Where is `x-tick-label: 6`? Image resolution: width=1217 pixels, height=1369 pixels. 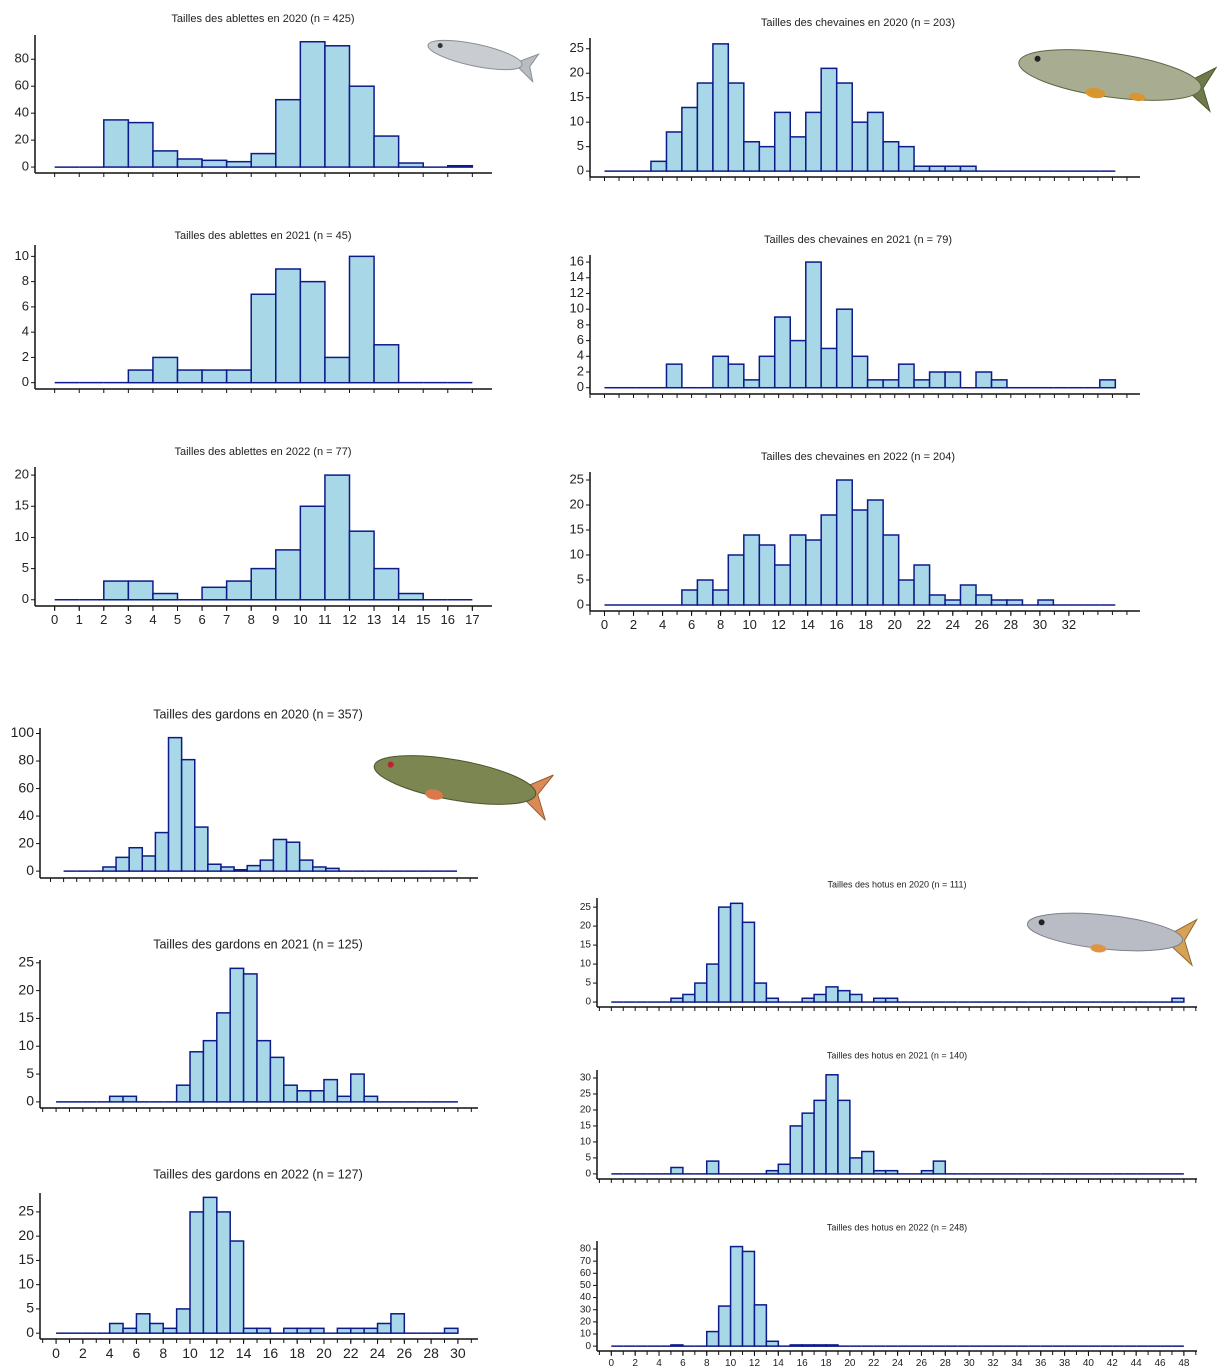 x-tick-label: 6 is located at coordinates (137, 1353).